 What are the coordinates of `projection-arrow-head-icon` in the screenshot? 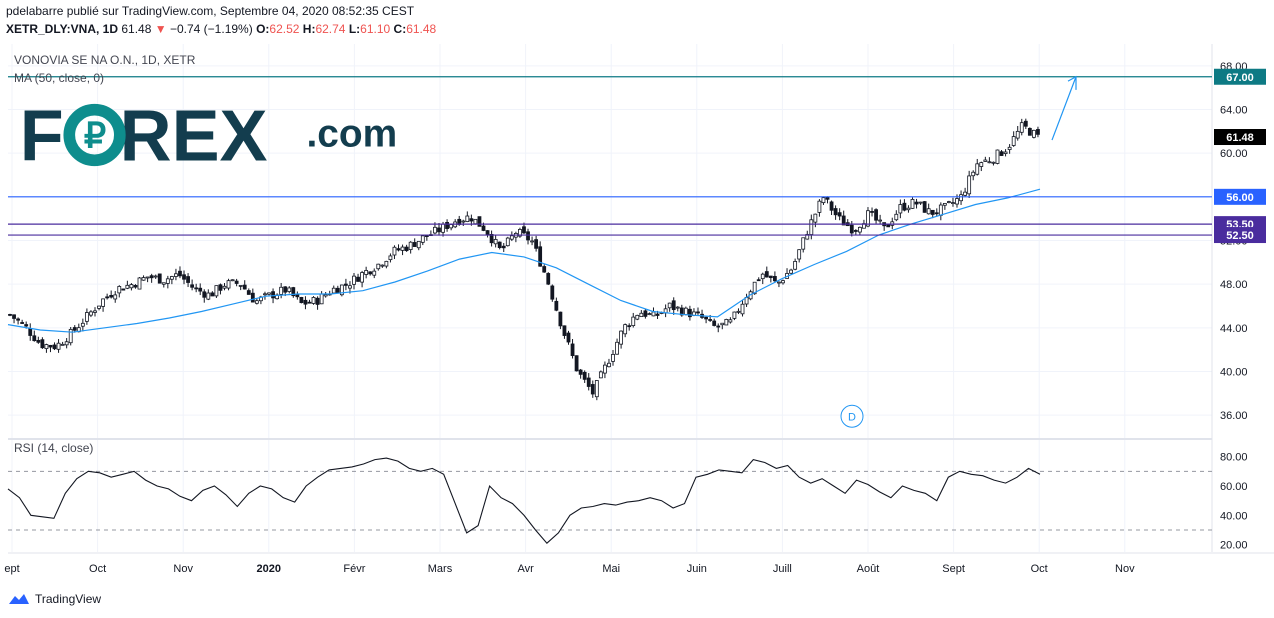 It's located at (1072, 82).